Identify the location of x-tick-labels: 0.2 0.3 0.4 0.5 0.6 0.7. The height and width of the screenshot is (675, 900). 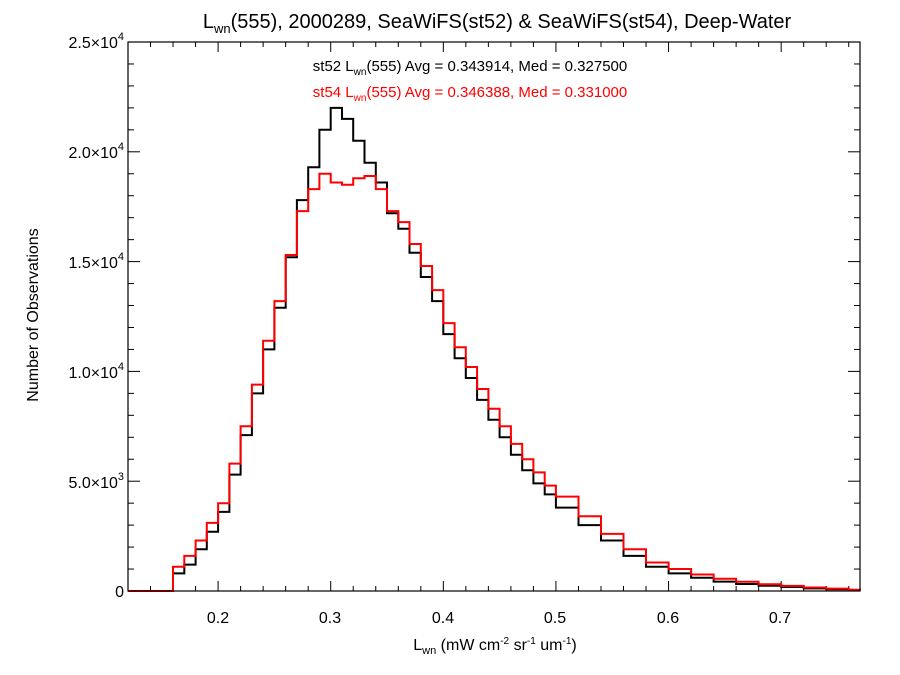
(499, 618).